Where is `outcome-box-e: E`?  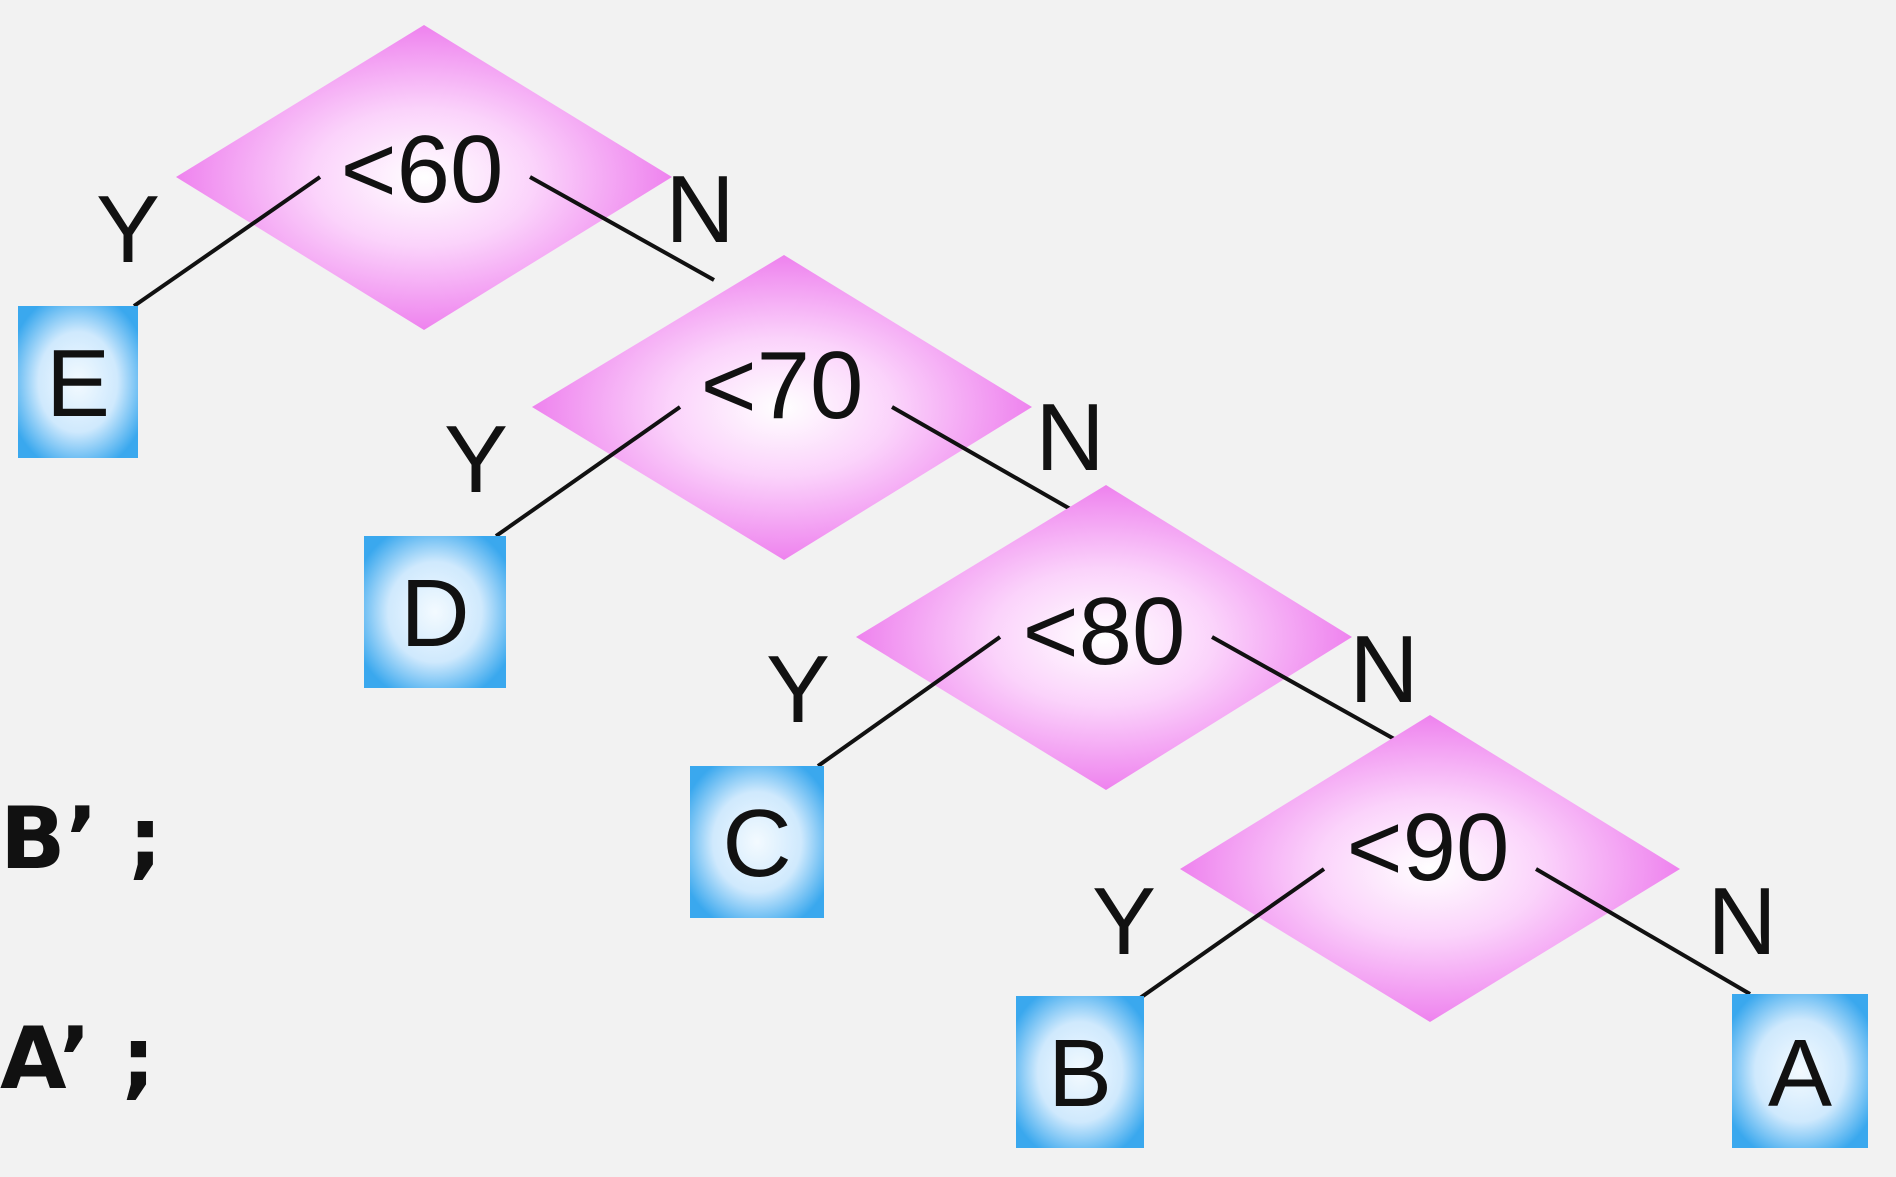 outcome-box-e: E is located at coordinates (78, 382).